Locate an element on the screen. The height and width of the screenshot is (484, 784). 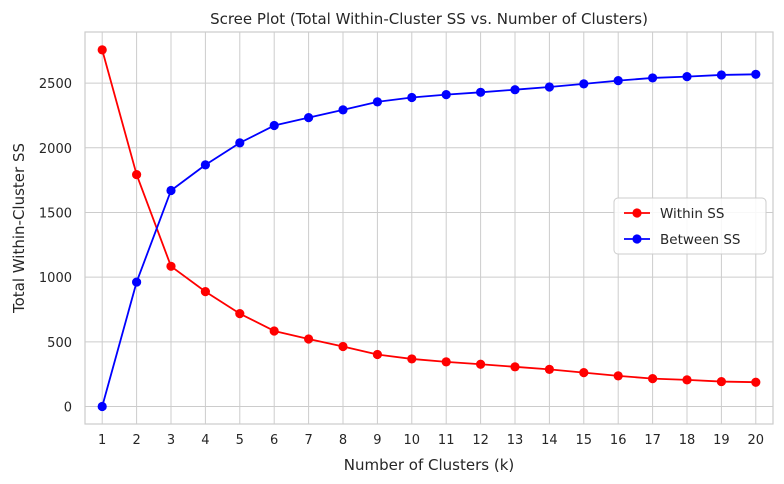
x-tick-label: 3 is located at coordinates (171, 440).